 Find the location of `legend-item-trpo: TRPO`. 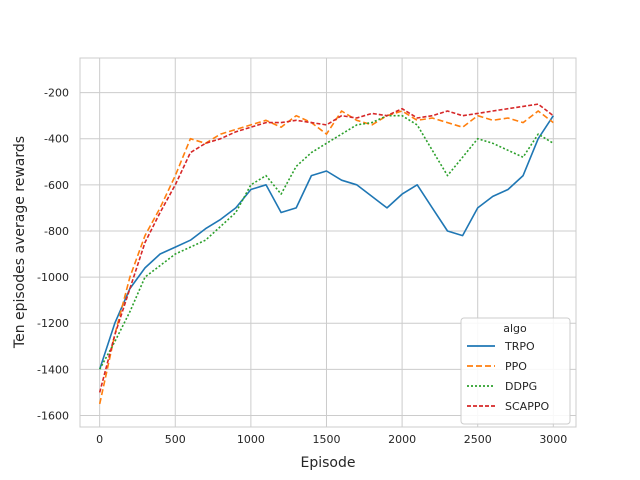

legend-item-trpo: TRPO is located at coordinates (501, 346).